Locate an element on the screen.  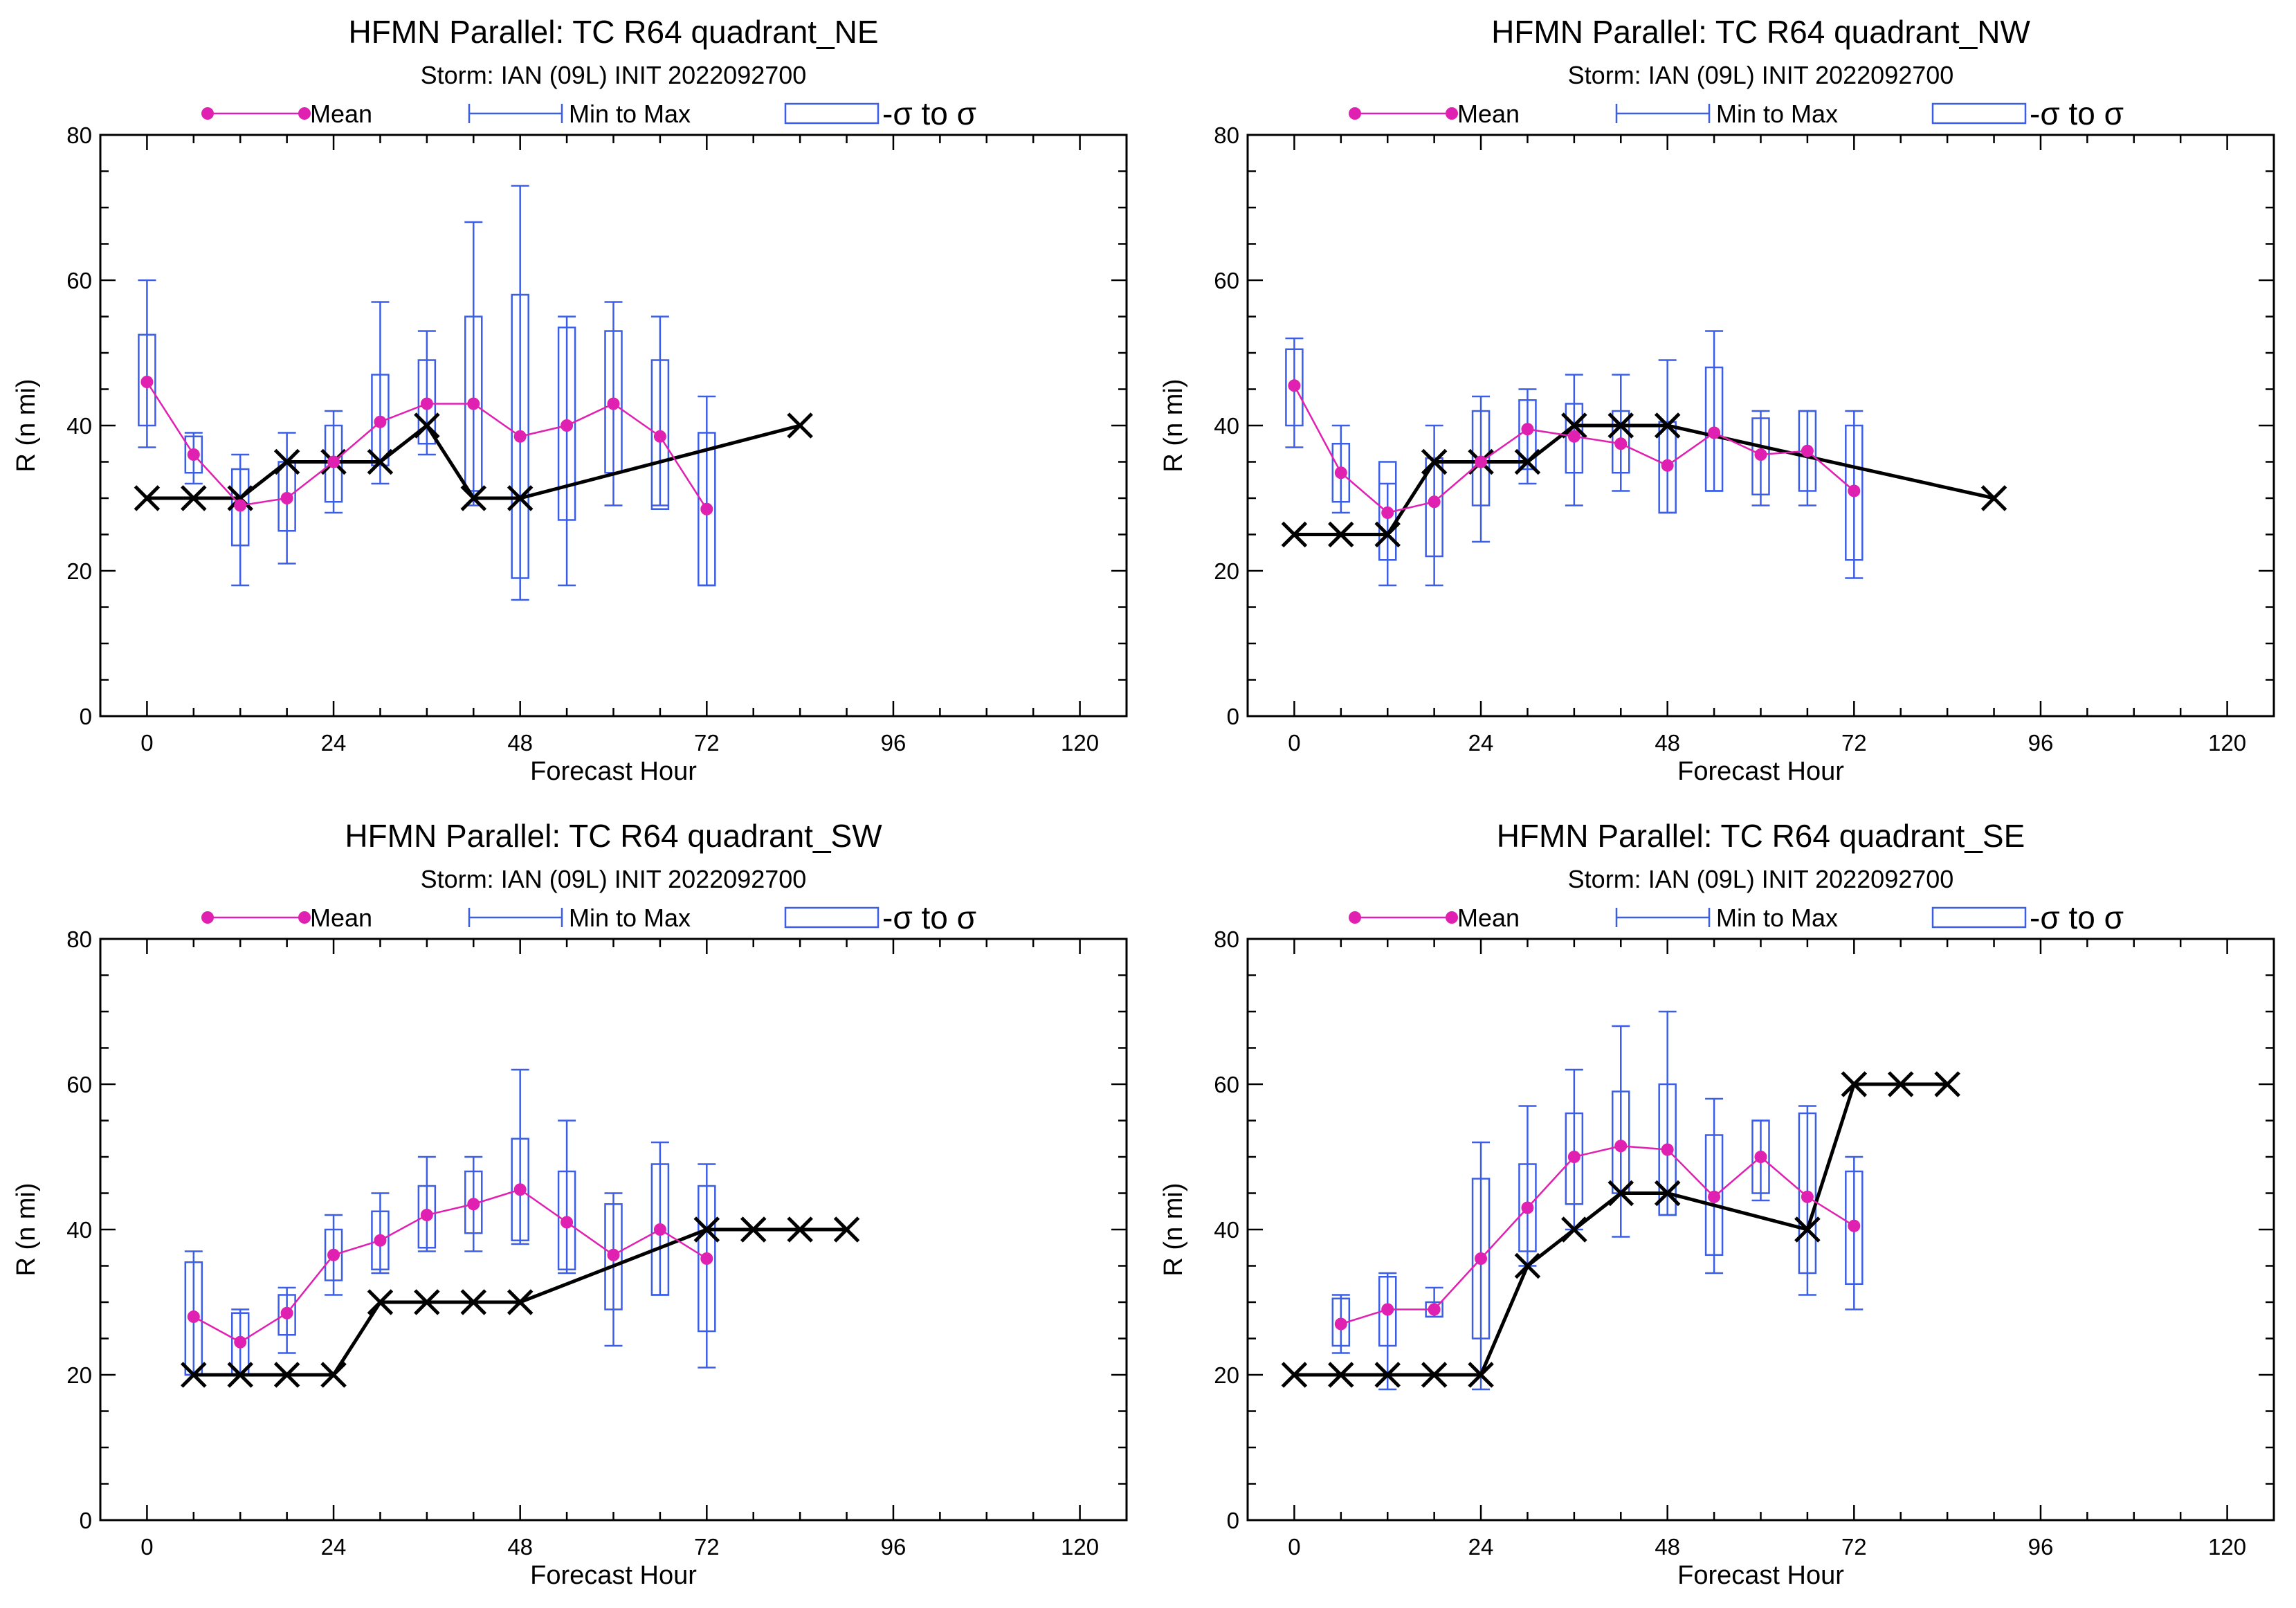
chart-subtitle: Storm: IAN (09L) INIT 2022092700 is located at coordinates (614, 879).